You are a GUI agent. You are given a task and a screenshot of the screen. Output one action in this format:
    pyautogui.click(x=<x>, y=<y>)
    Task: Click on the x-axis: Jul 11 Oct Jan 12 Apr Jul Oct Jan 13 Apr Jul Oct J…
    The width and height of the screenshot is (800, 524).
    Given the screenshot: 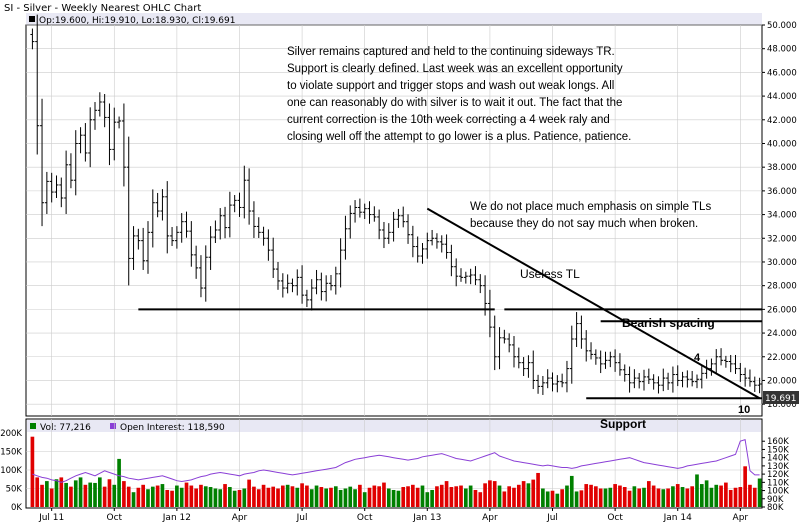 What is the action you would take?
    pyautogui.click(x=393, y=515)
    